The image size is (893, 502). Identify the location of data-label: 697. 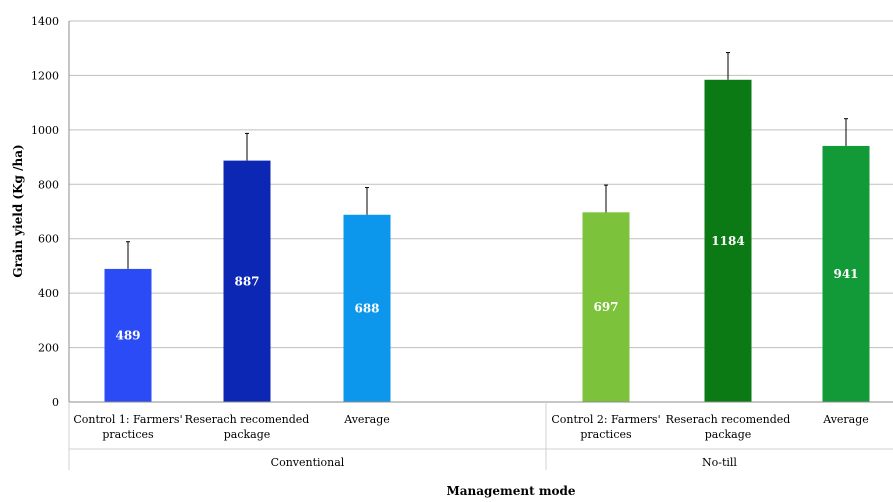
(605, 307).